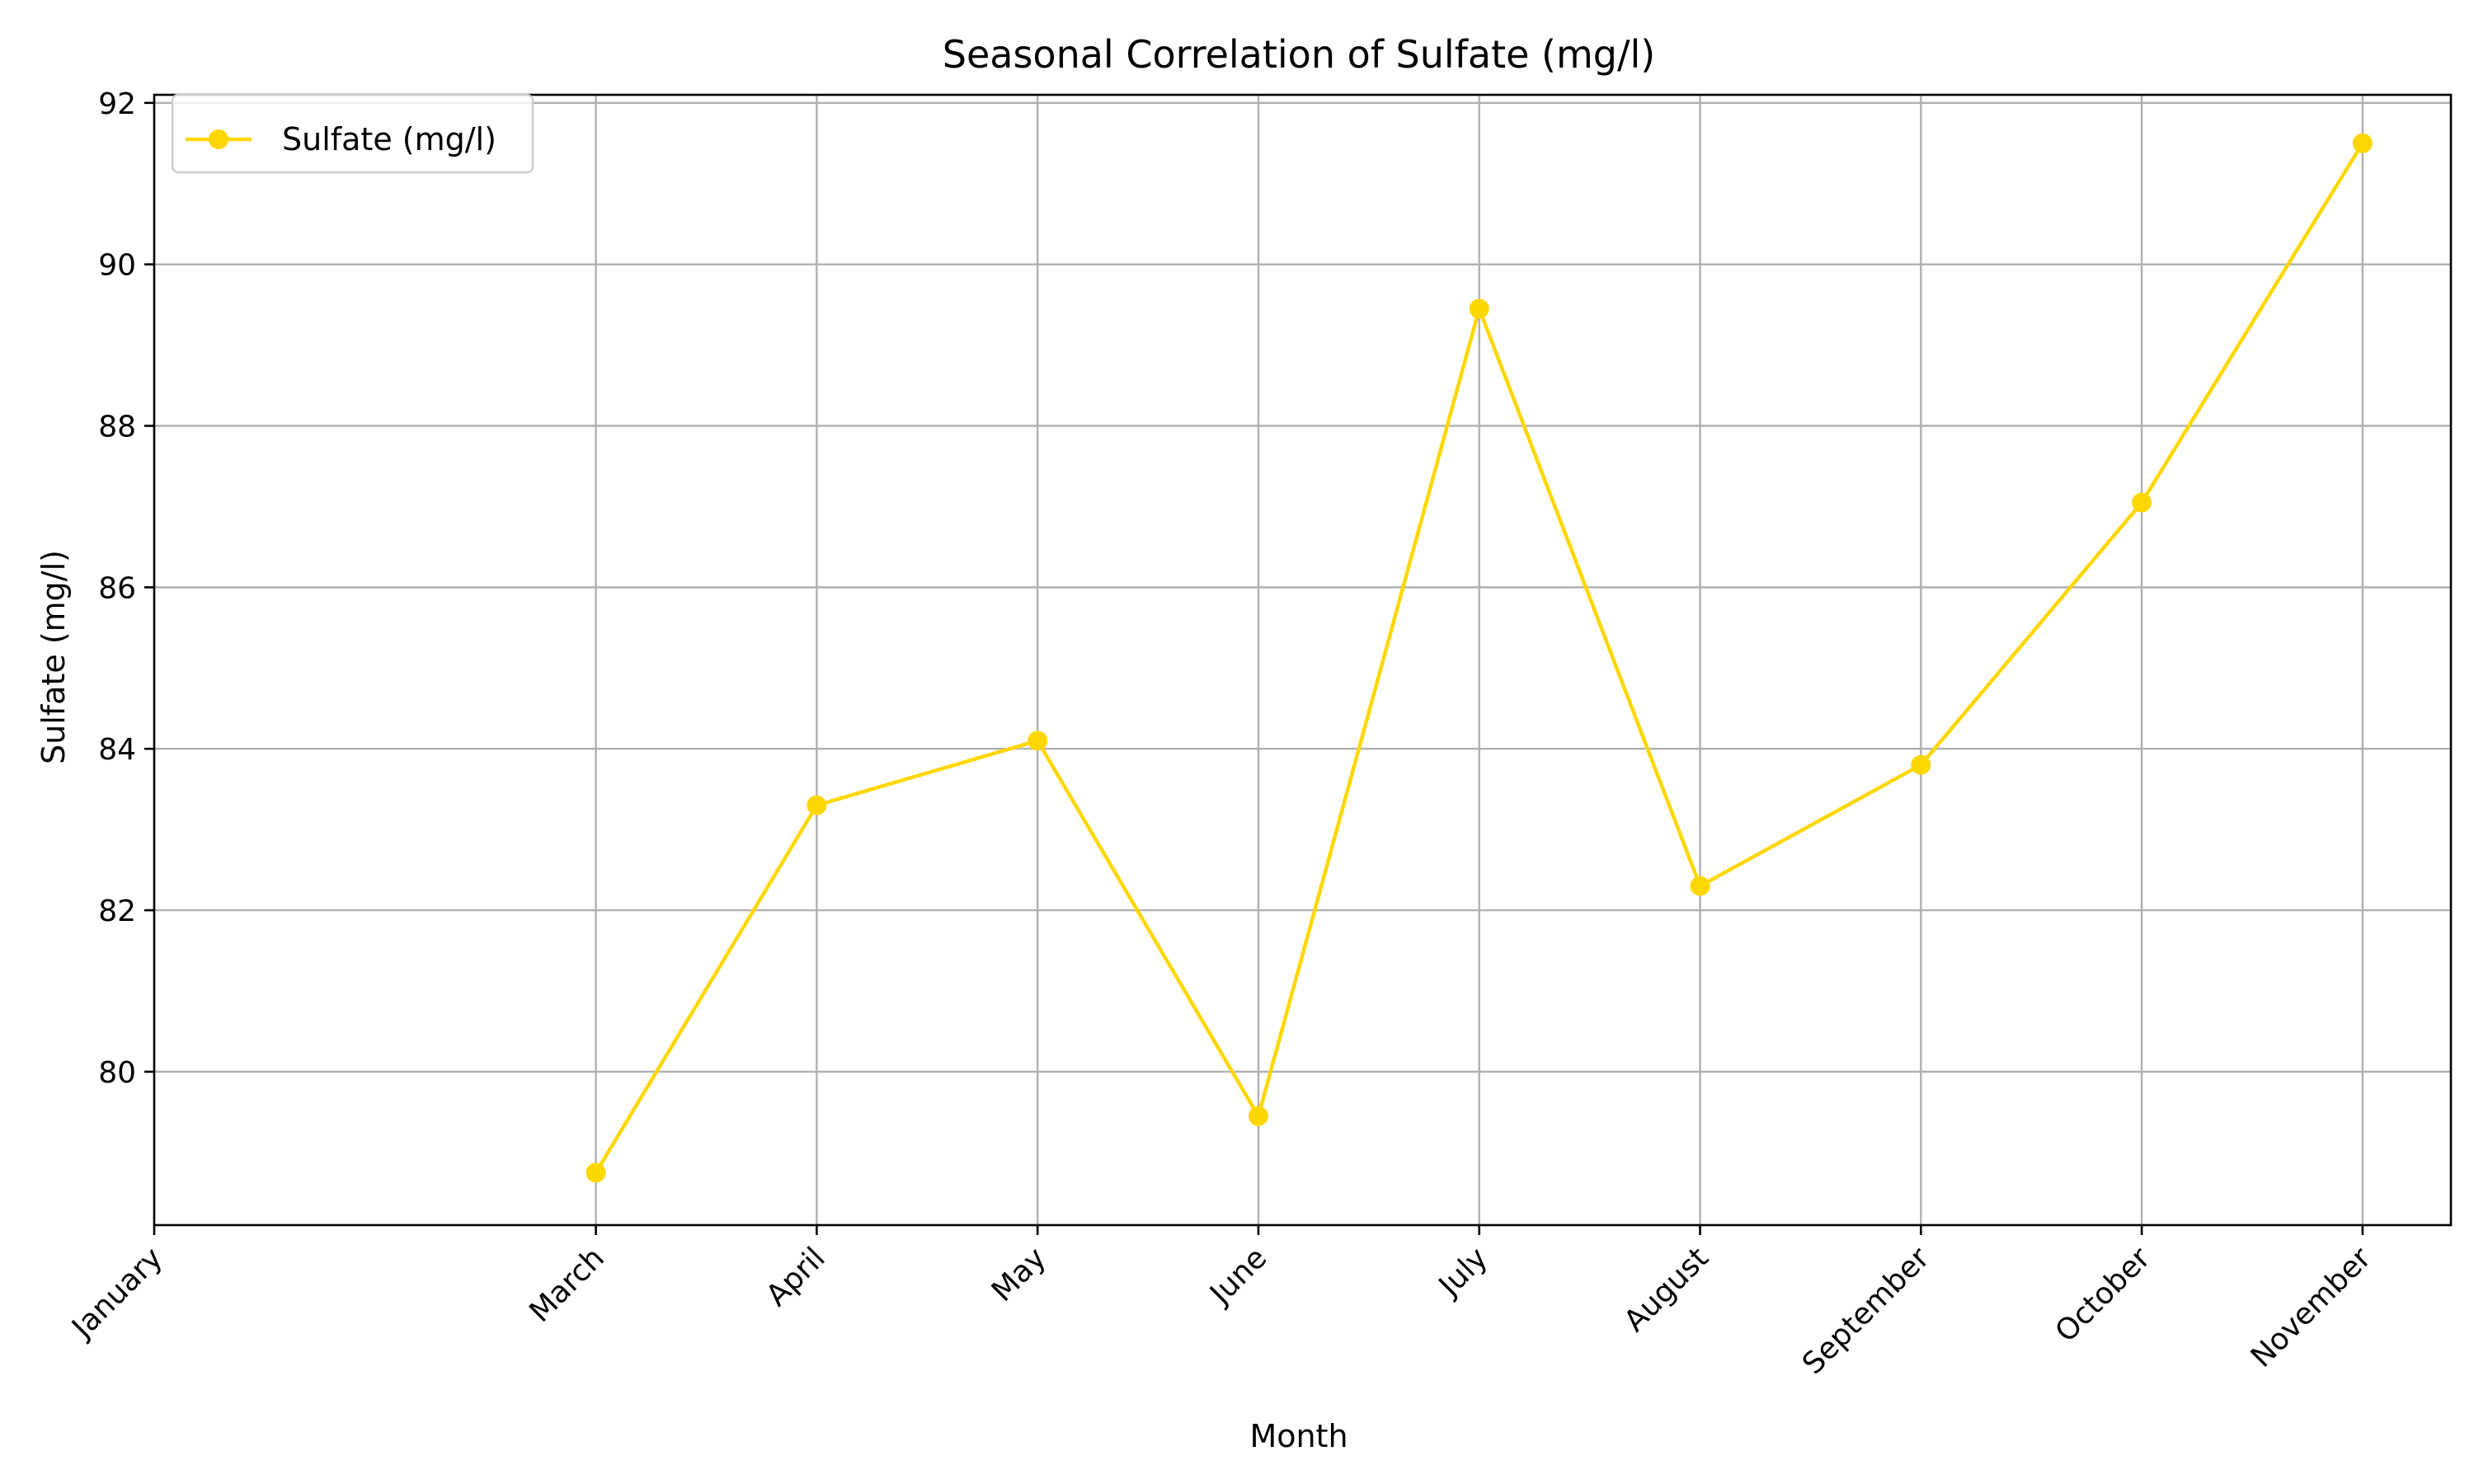 The height and width of the screenshot is (1484, 2474). Describe the element at coordinates (117, 104) in the screenshot. I see `y-tick-label: 92` at that location.